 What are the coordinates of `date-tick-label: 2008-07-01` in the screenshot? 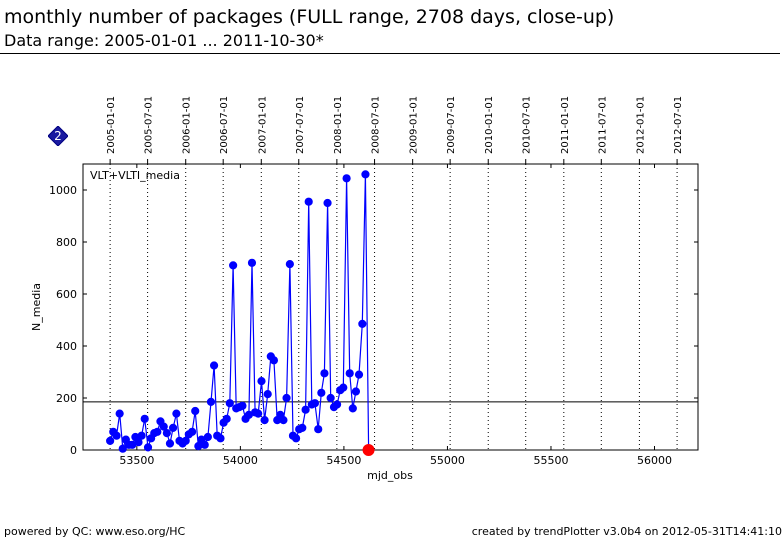 It's located at (376, 125).